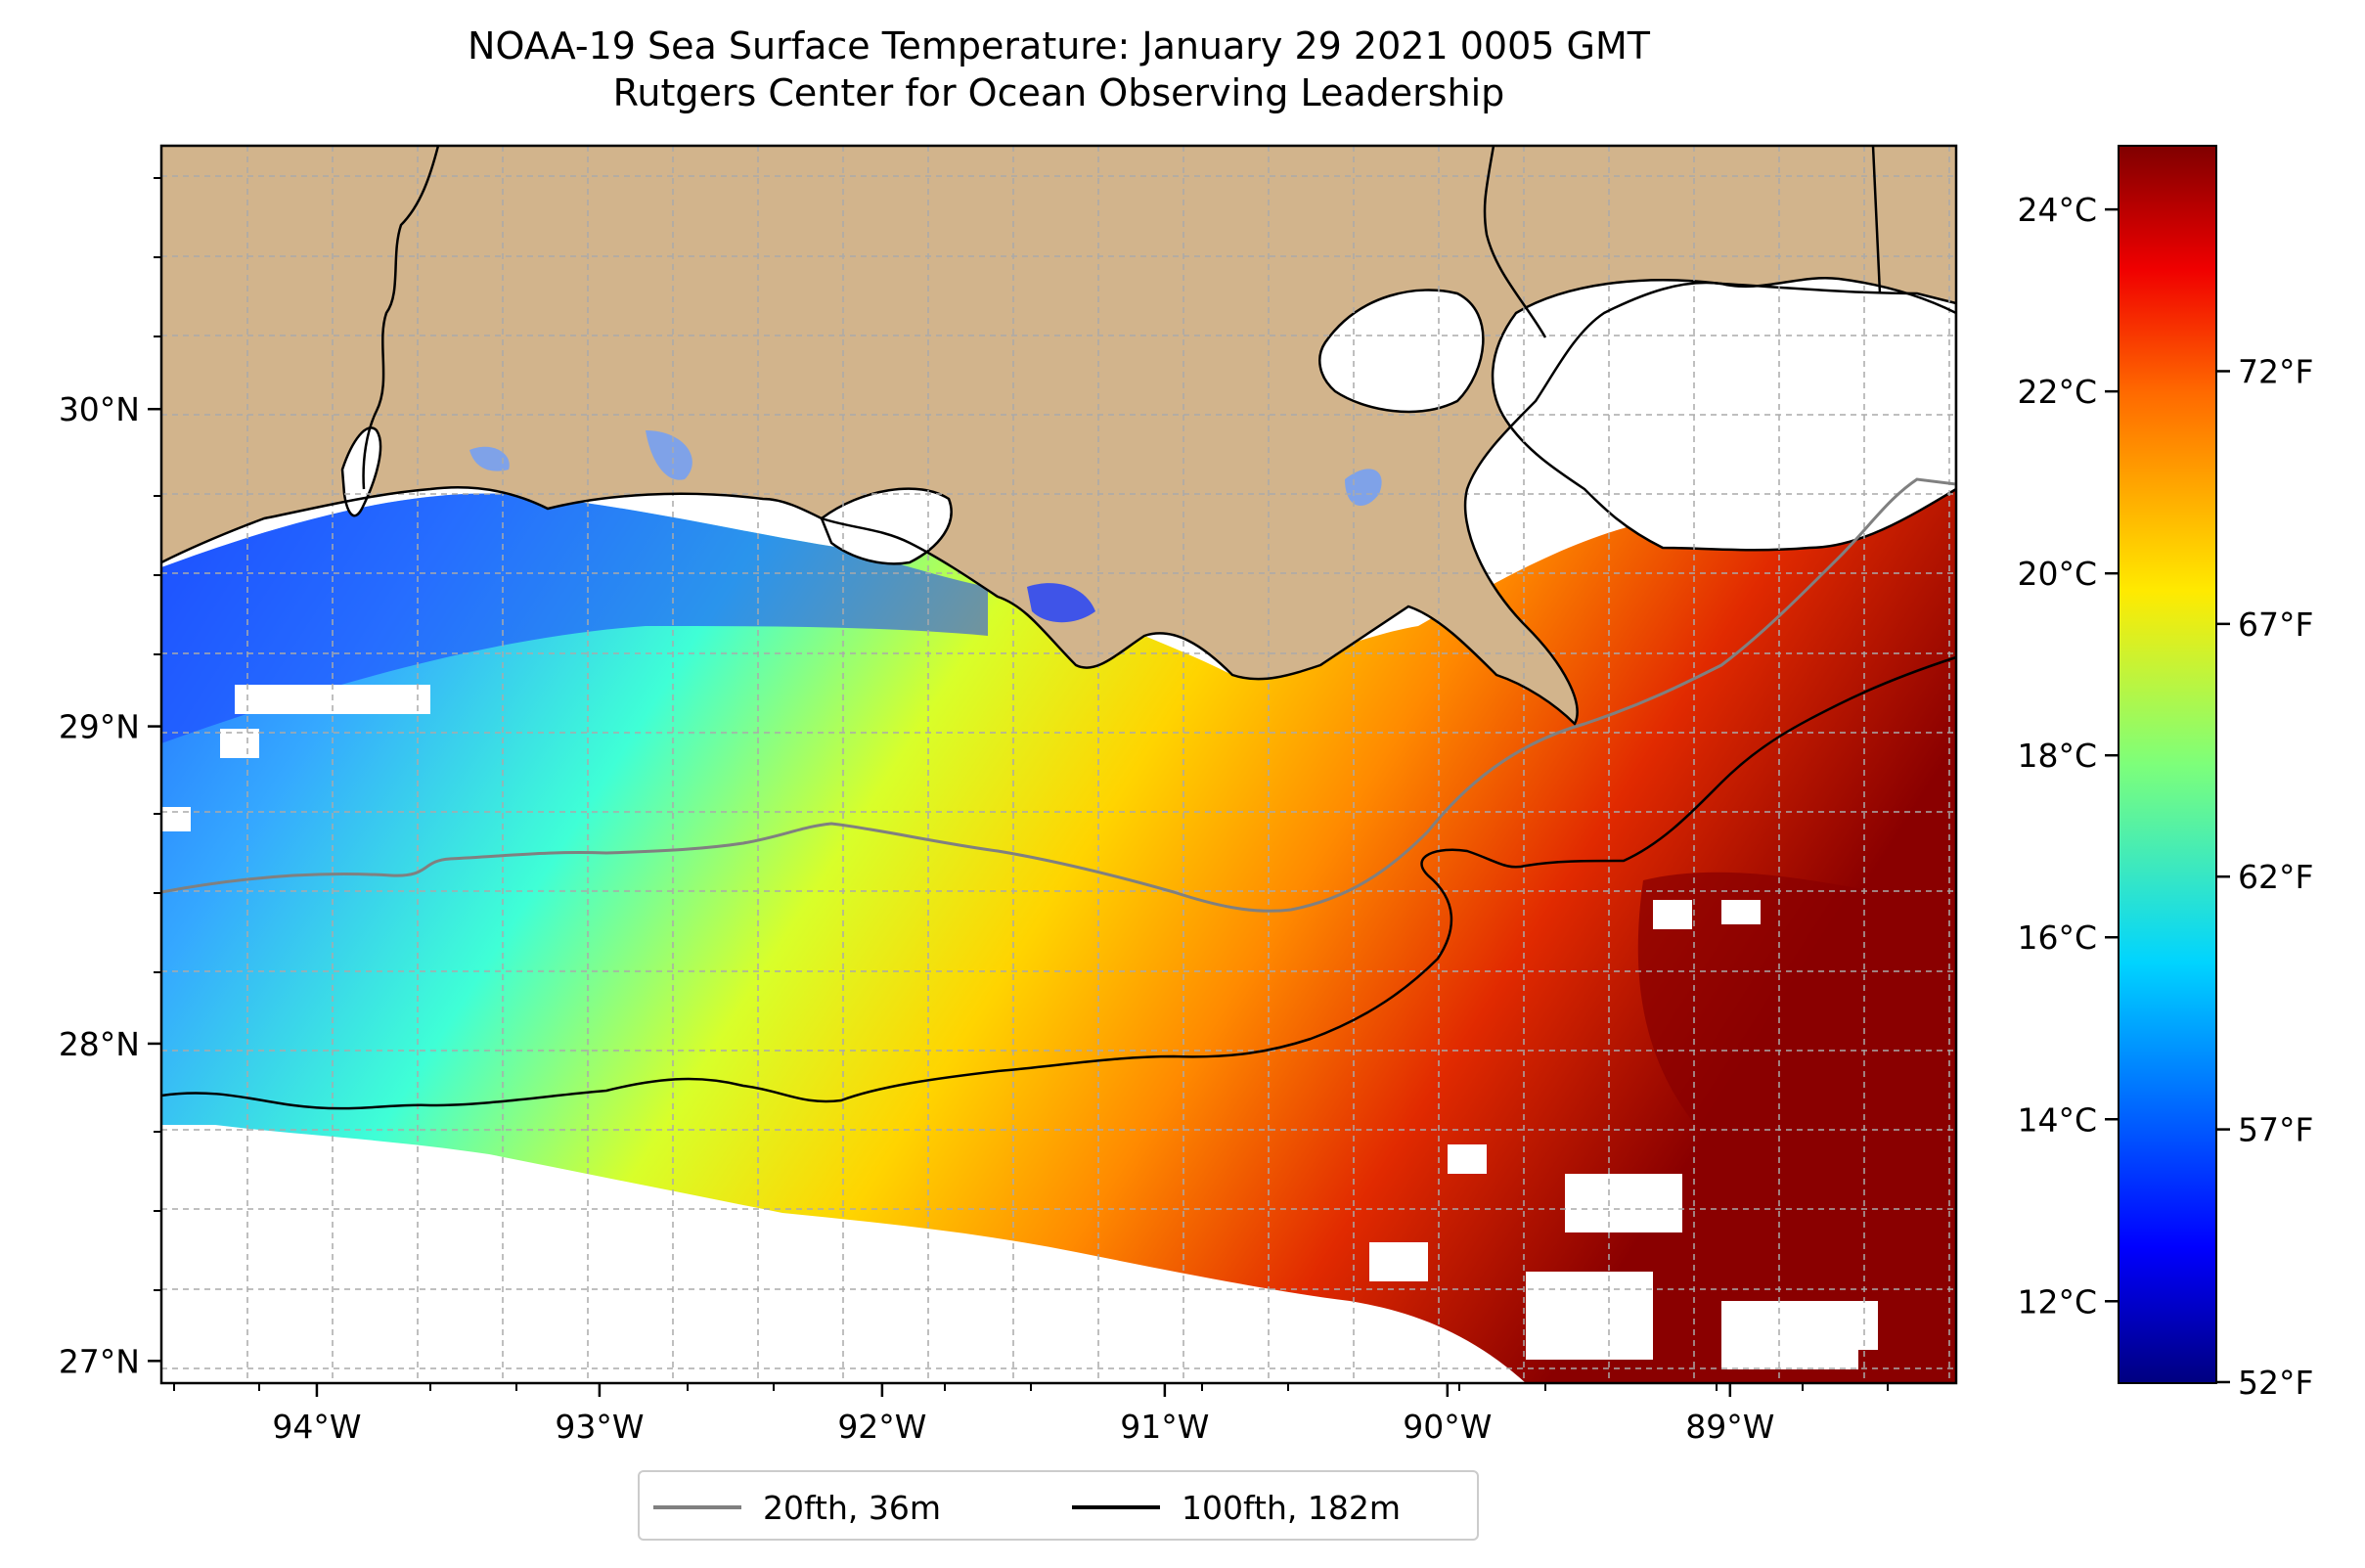  What do you see at coordinates (1796, 1072) in the screenshot?
I see `warm-eddy` at bounding box center [1796, 1072].